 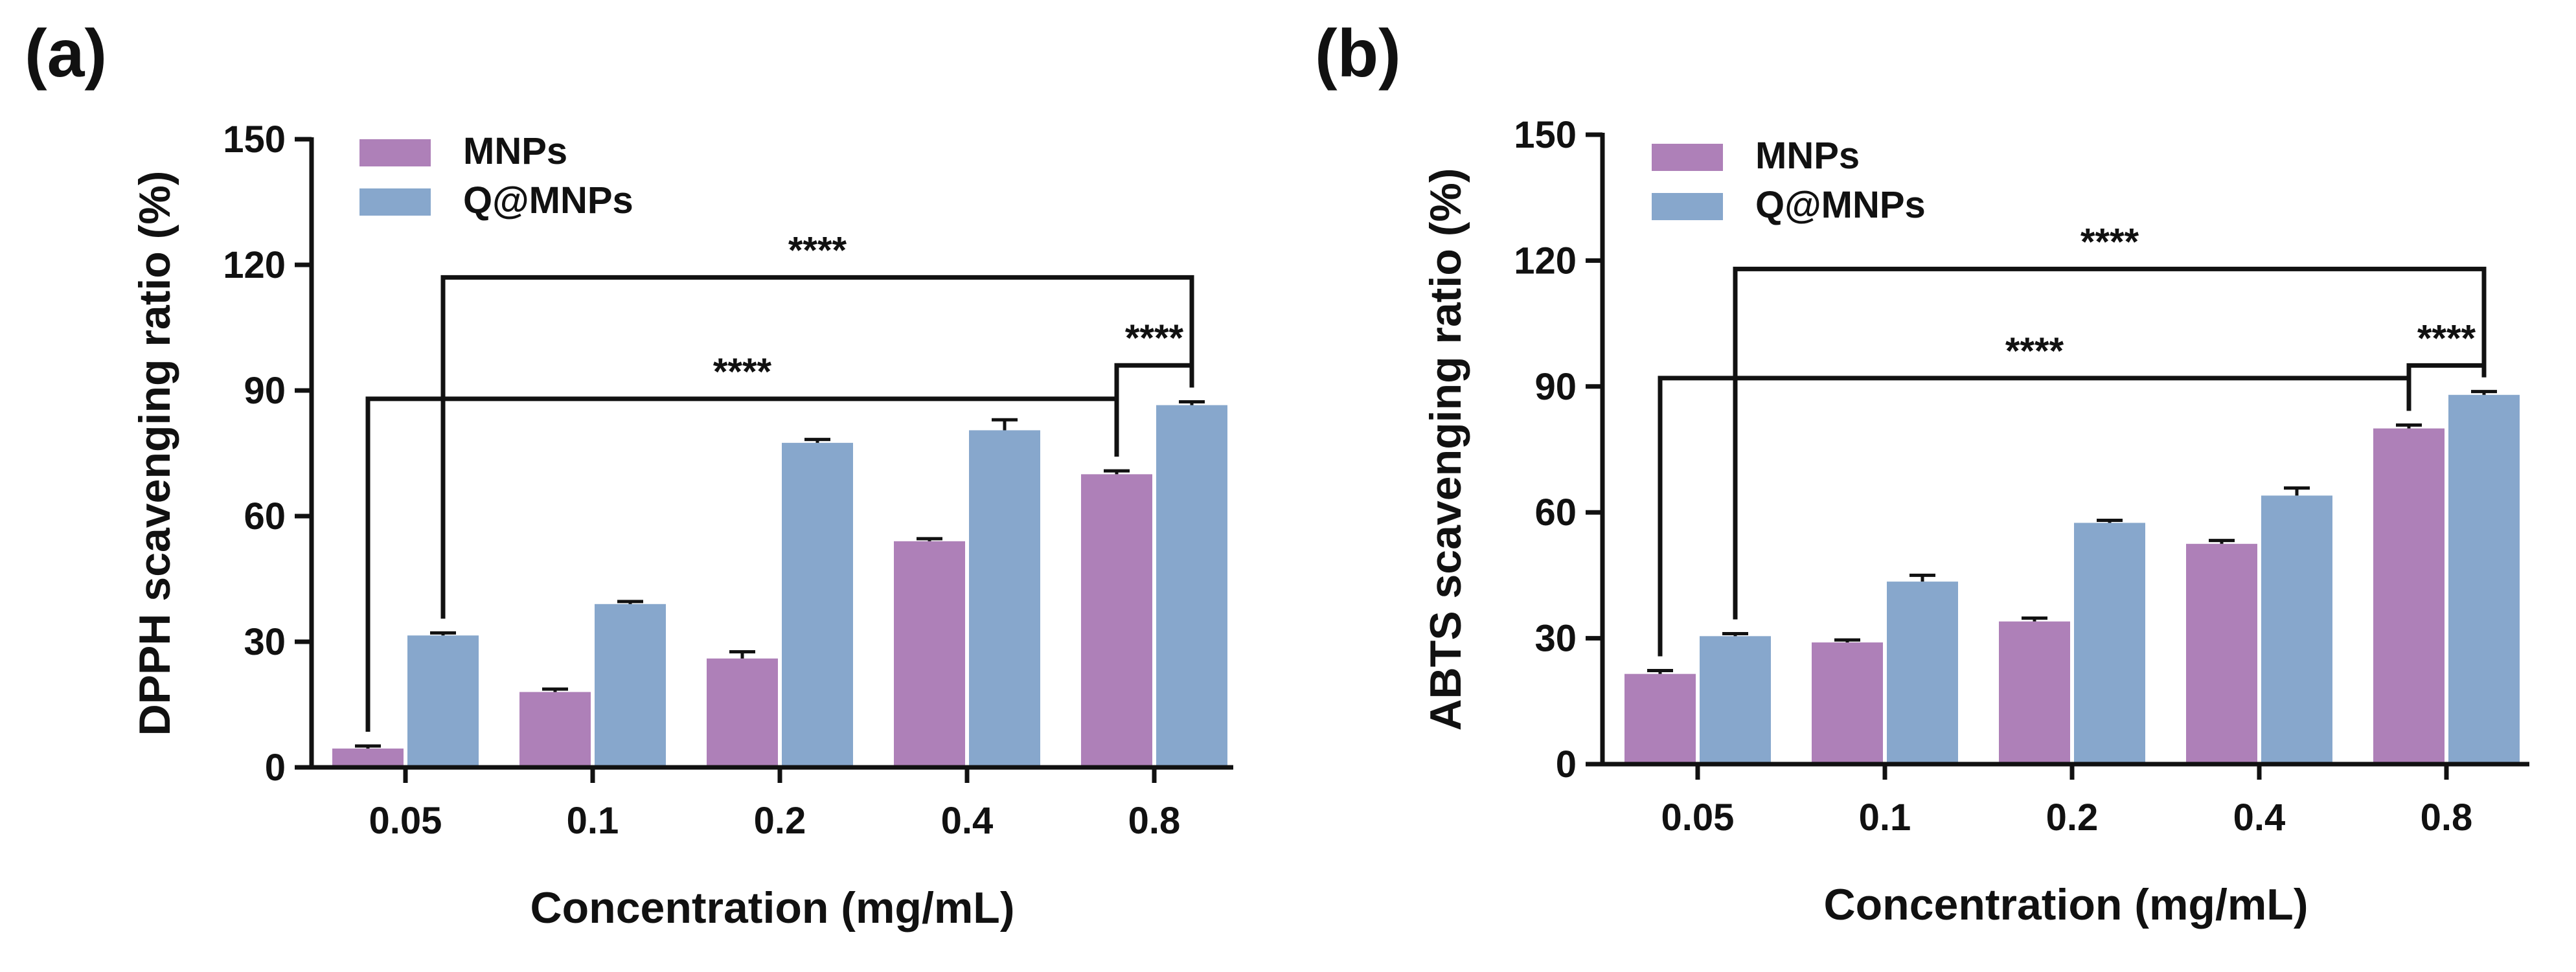 What do you see at coordinates (1446, 449) in the screenshot?
I see `y-axis-title: ABTS scavenging ratio (%)` at bounding box center [1446, 449].